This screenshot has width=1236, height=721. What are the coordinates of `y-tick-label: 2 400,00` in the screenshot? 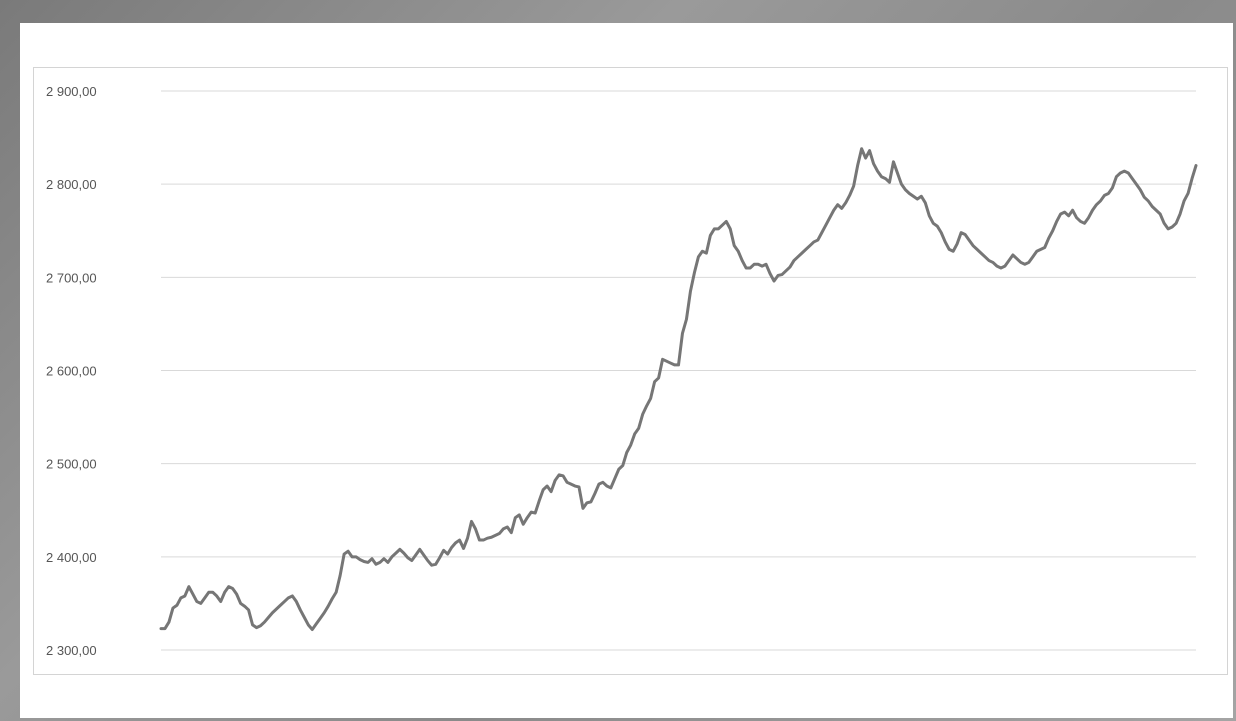 It's located at (71, 557).